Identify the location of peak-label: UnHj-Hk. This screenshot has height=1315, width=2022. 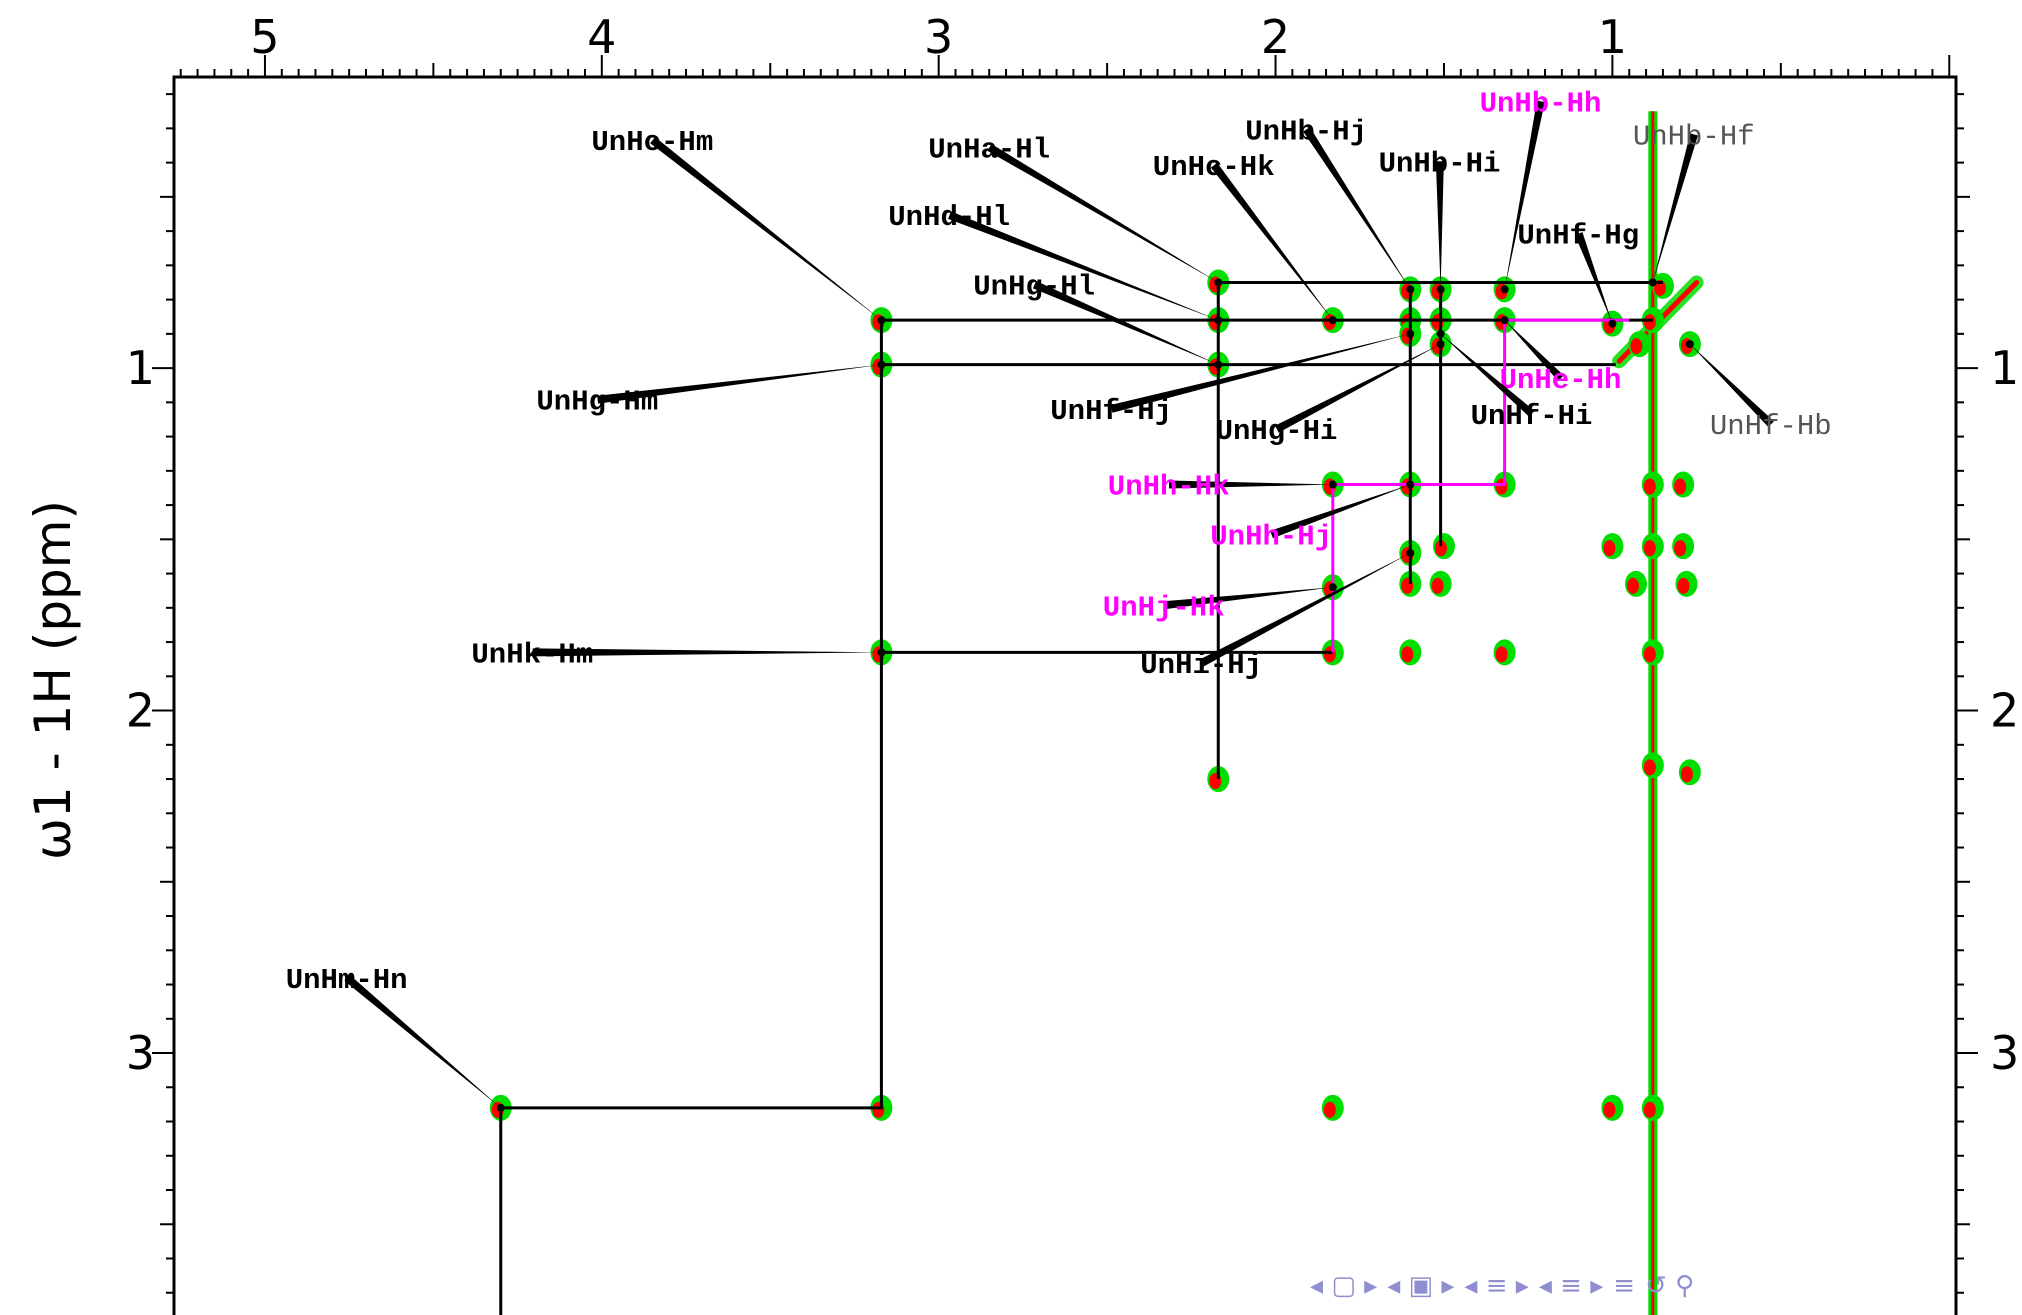
(1164, 607).